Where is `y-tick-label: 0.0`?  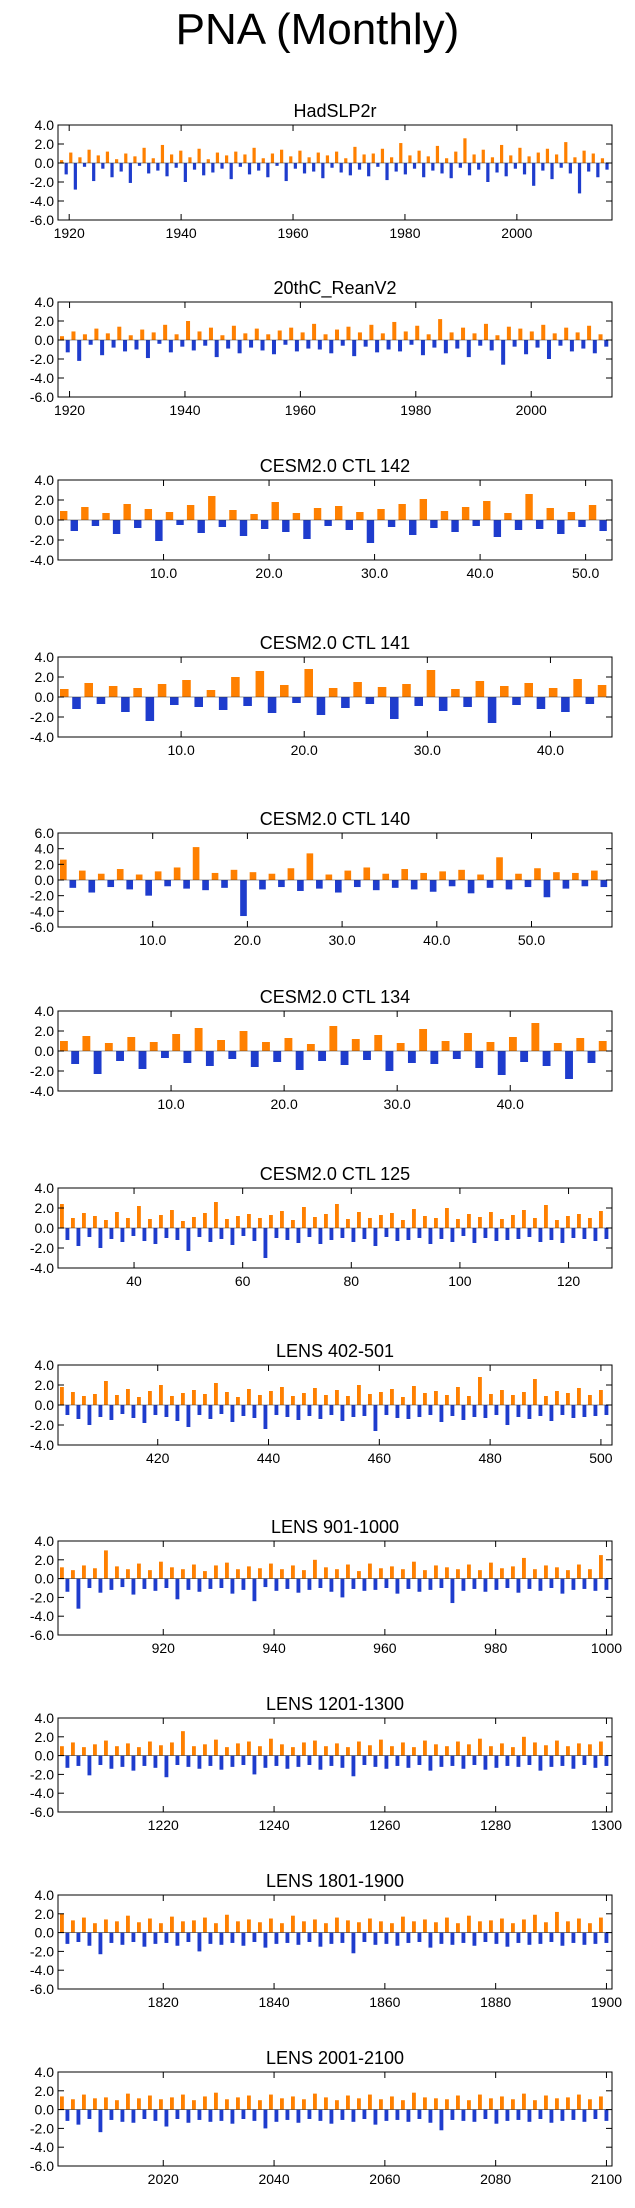
y-tick-label: 0.0 is located at coordinates (45, 2110).